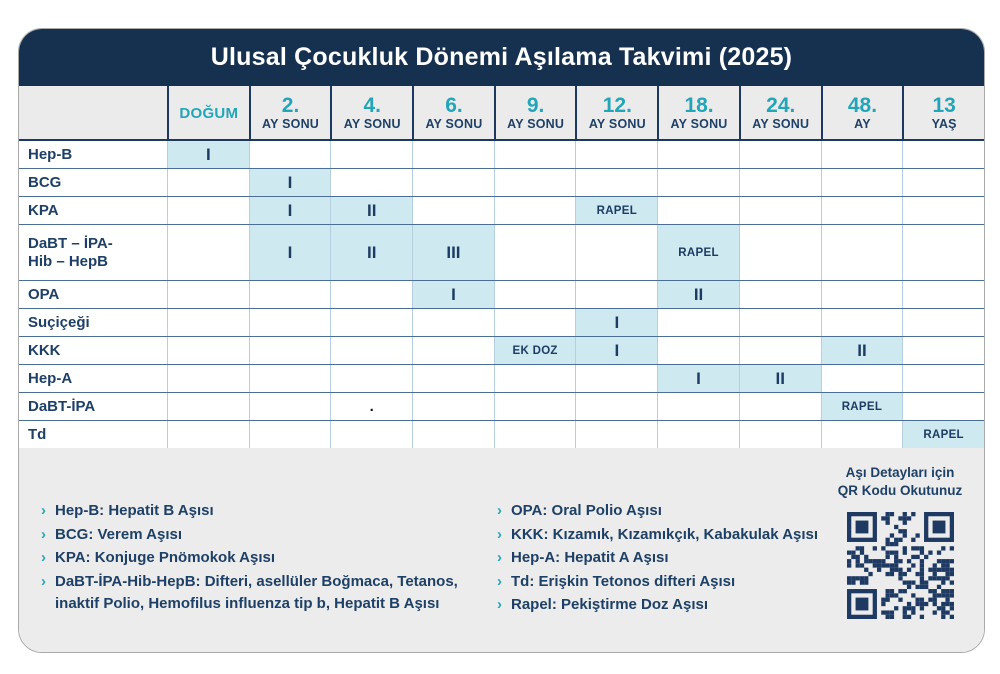 This screenshot has height=674, width=1000. I want to click on table-row: Suçiçeği I, so click(501, 323).